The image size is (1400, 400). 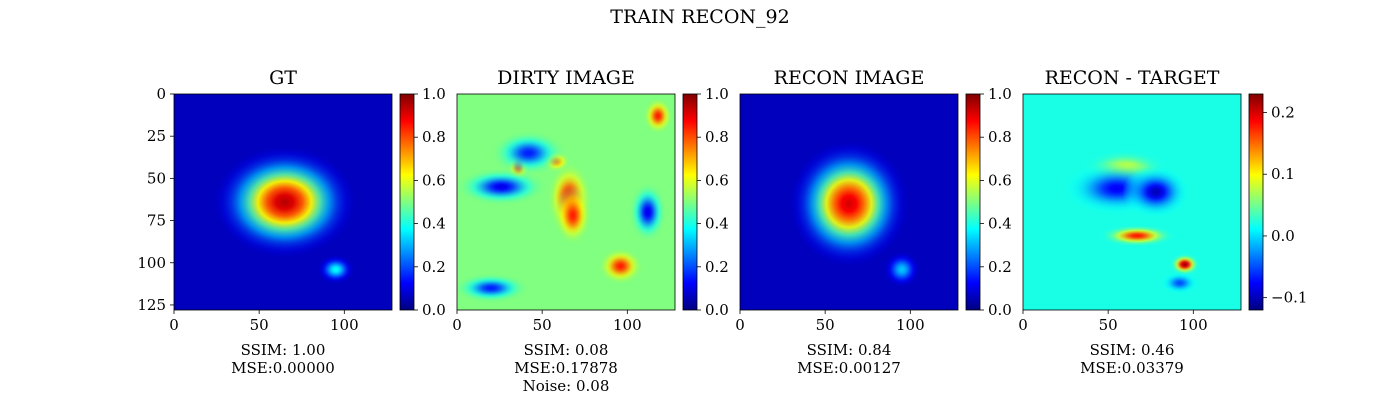 I want to click on stat-ssim: SSIM: 0.46, so click(x=1132, y=350).